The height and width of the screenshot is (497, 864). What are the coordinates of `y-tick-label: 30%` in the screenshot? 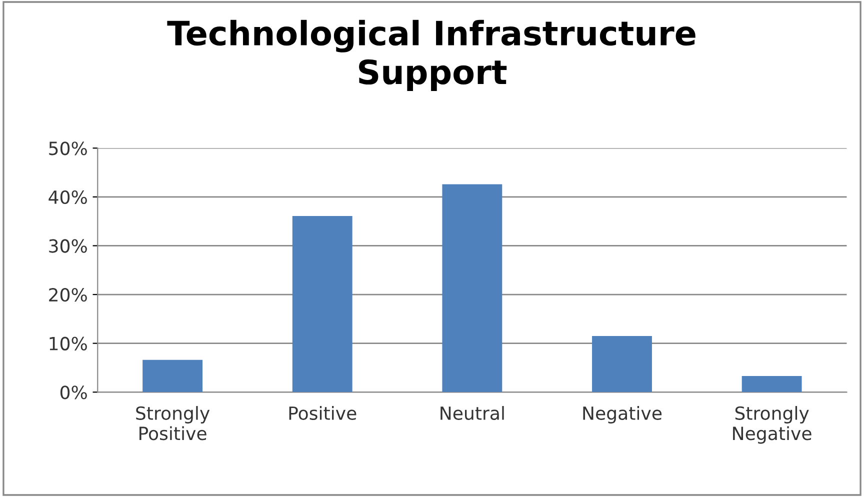 It's located at (68, 246).